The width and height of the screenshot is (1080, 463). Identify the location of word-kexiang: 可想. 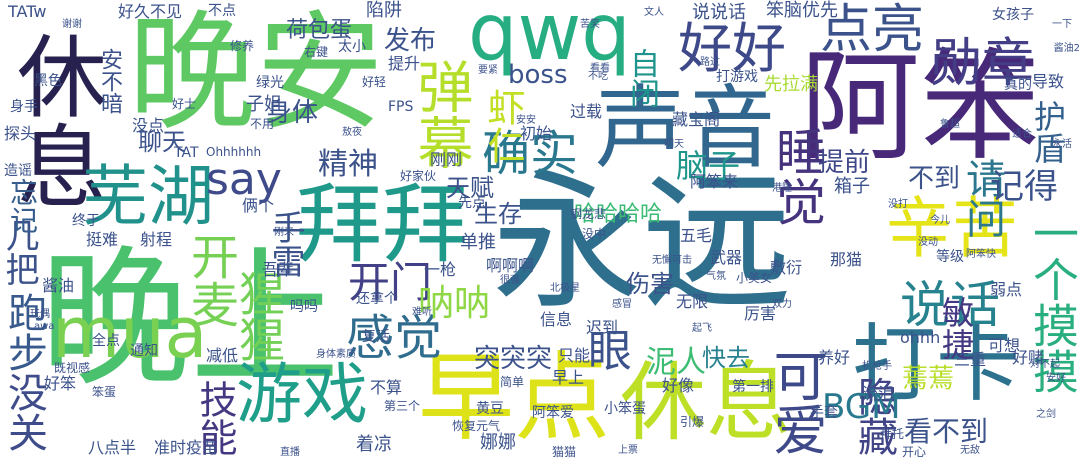
(1004, 345).